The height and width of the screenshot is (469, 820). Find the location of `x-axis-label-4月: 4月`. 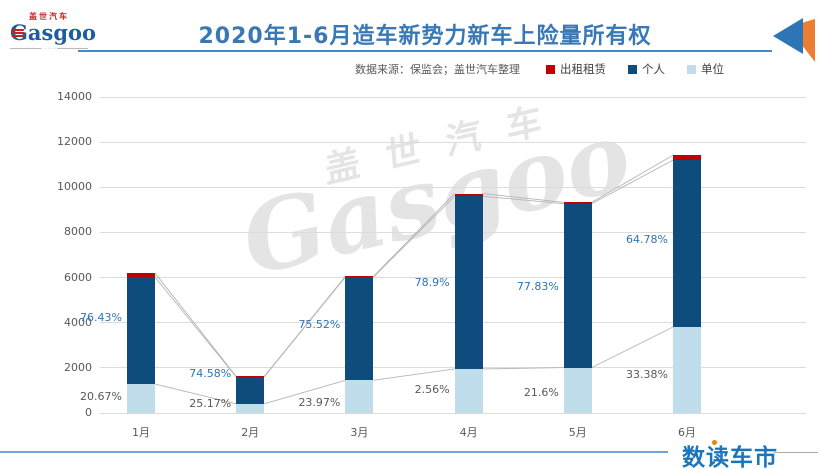

x-axis-label-4月: 4月 is located at coordinates (468, 432).